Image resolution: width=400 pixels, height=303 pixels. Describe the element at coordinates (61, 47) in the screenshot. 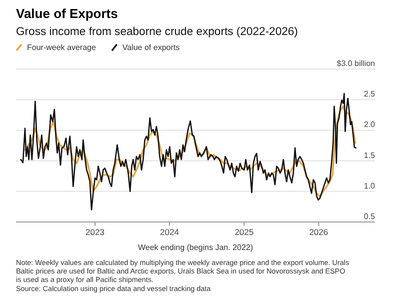

I see `legend-label: Four-week average` at that location.